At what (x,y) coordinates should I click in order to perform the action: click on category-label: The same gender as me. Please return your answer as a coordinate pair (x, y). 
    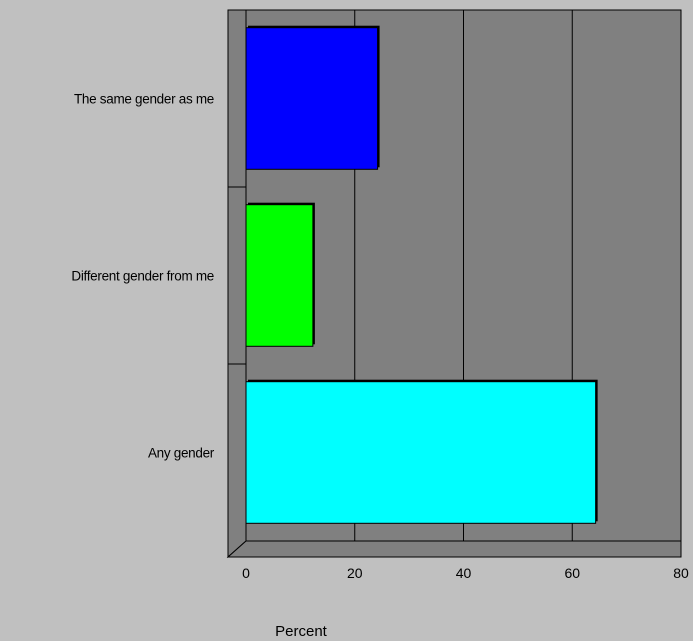
    Looking at the image, I should click on (144, 99).